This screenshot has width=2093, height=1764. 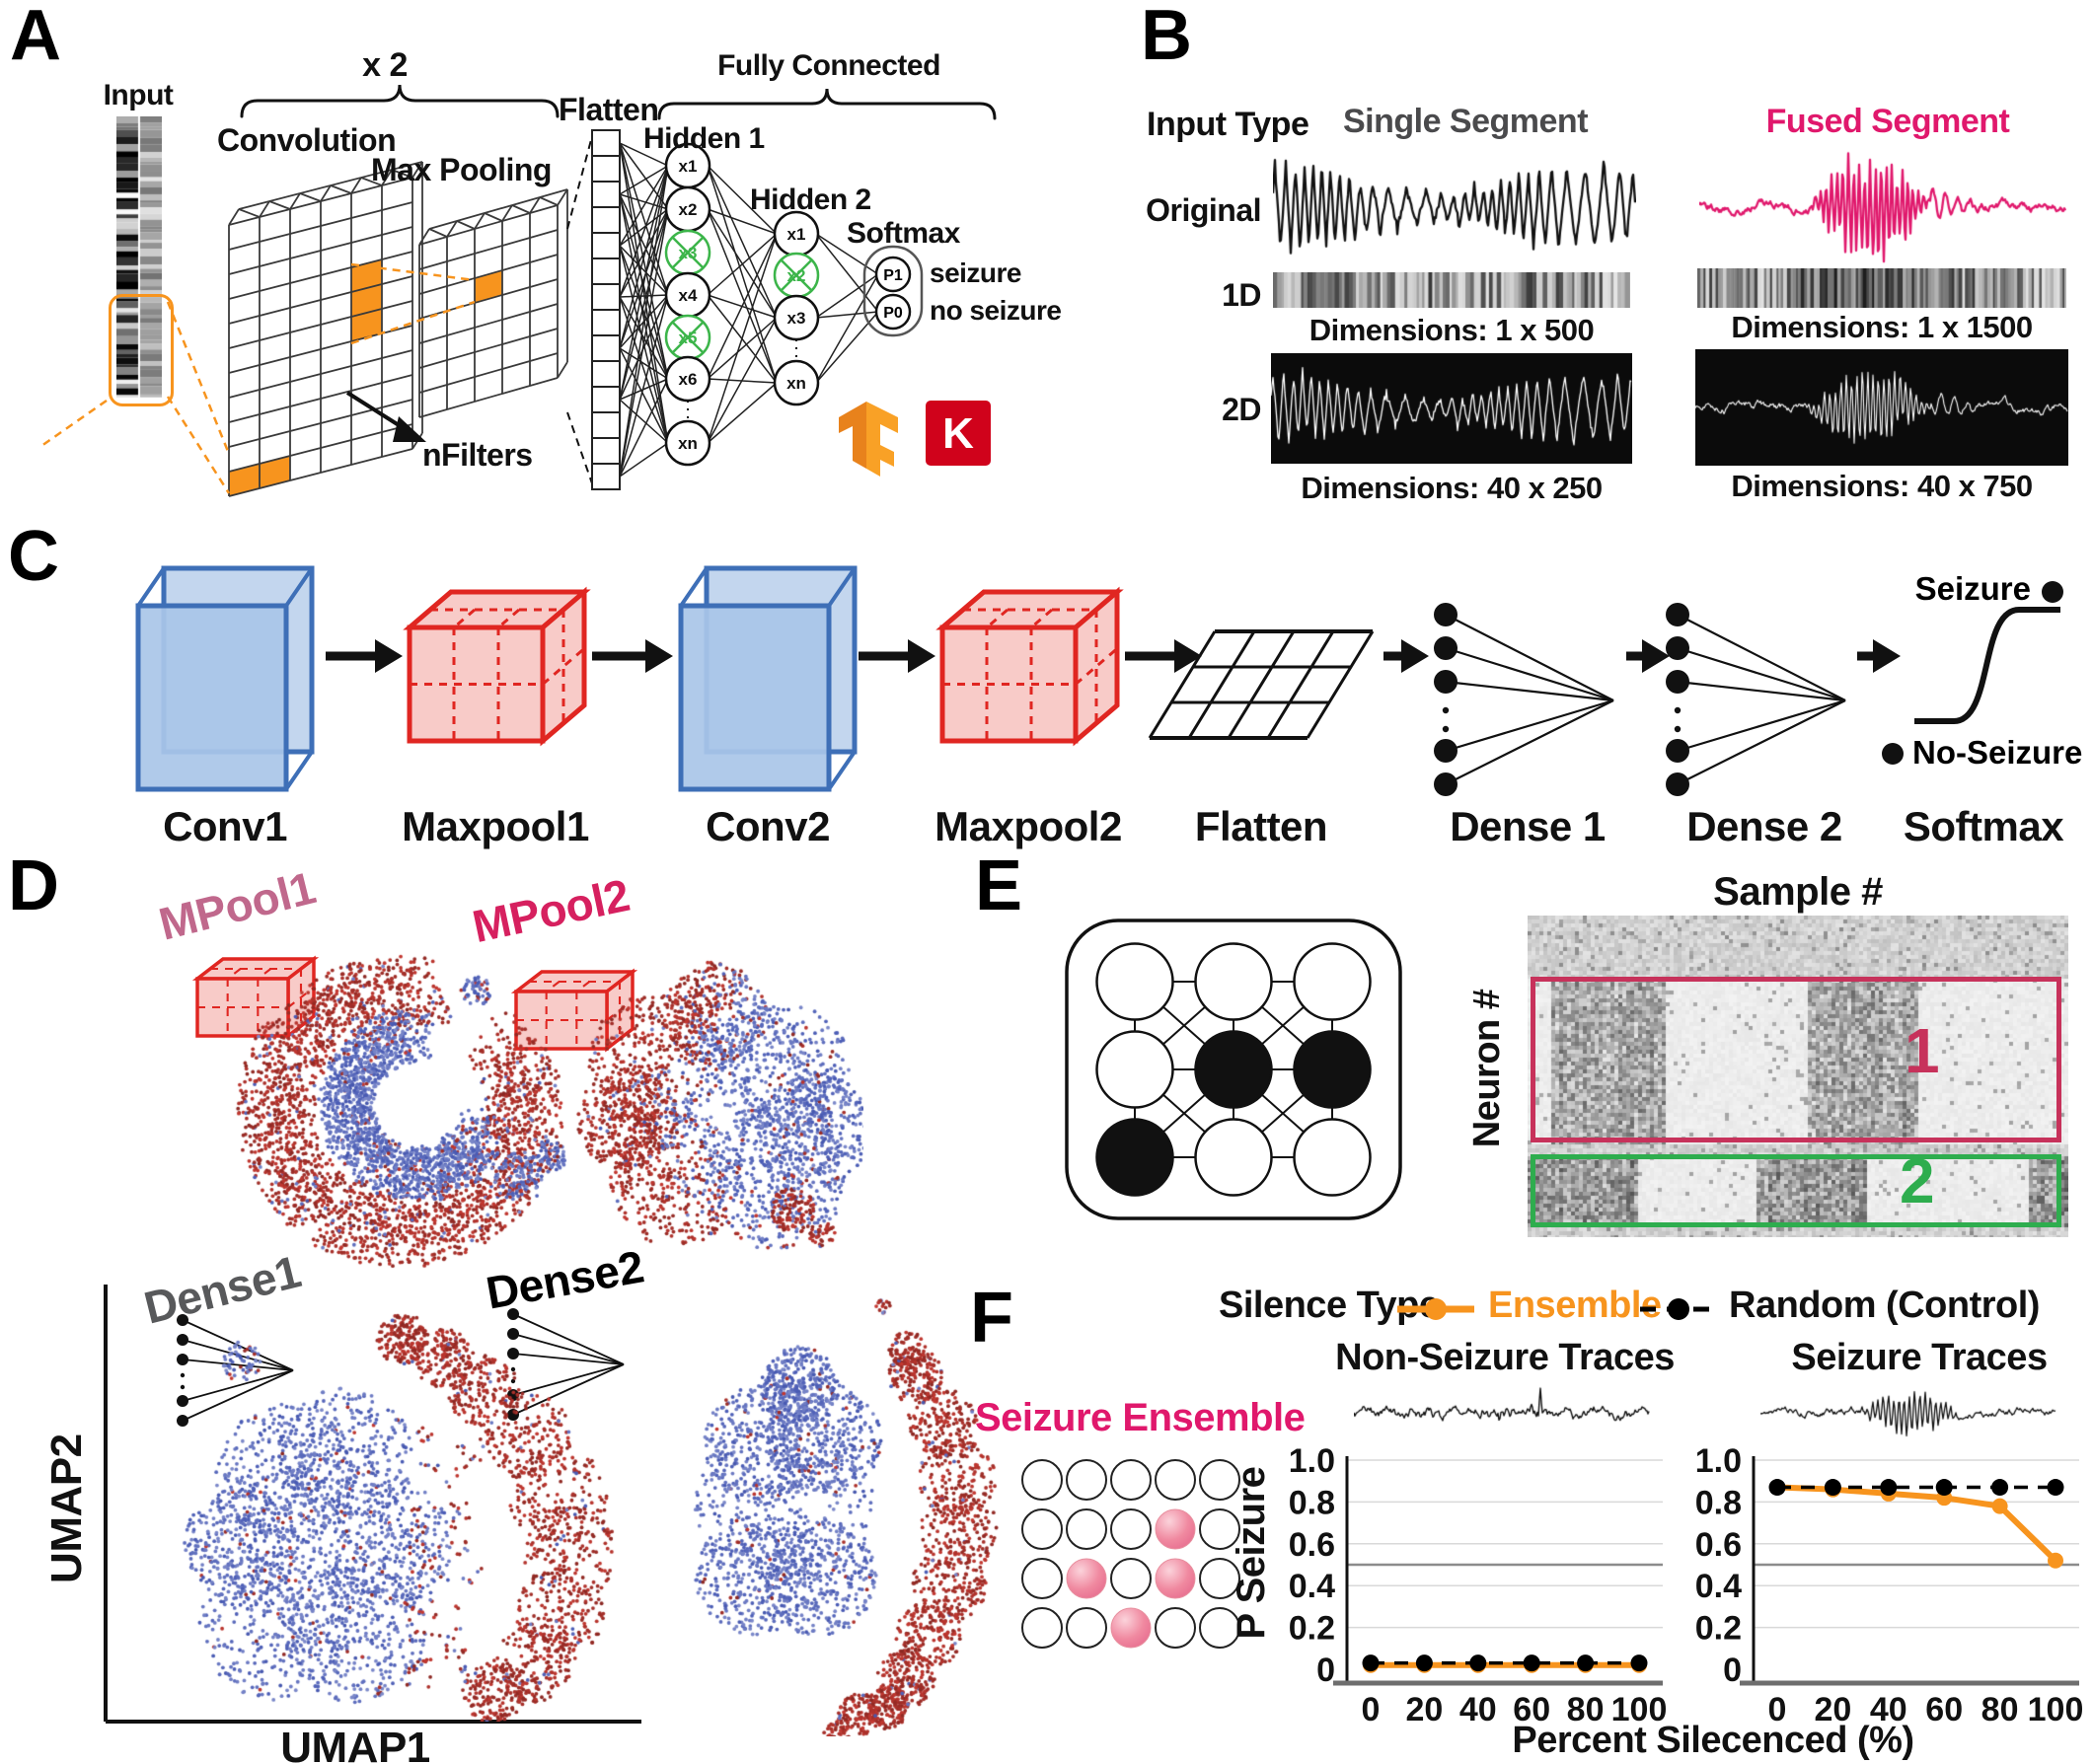 What do you see at coordinates (1487, 1069) in the screenshot?
I see `neuron-axis-label: Neuron #` at bounding box center [1487, 1069].